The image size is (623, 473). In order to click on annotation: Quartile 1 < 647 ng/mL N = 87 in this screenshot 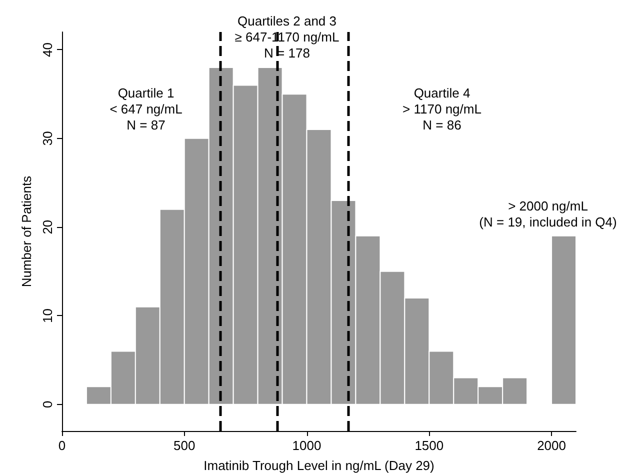, I will do `click(146, 109)`.